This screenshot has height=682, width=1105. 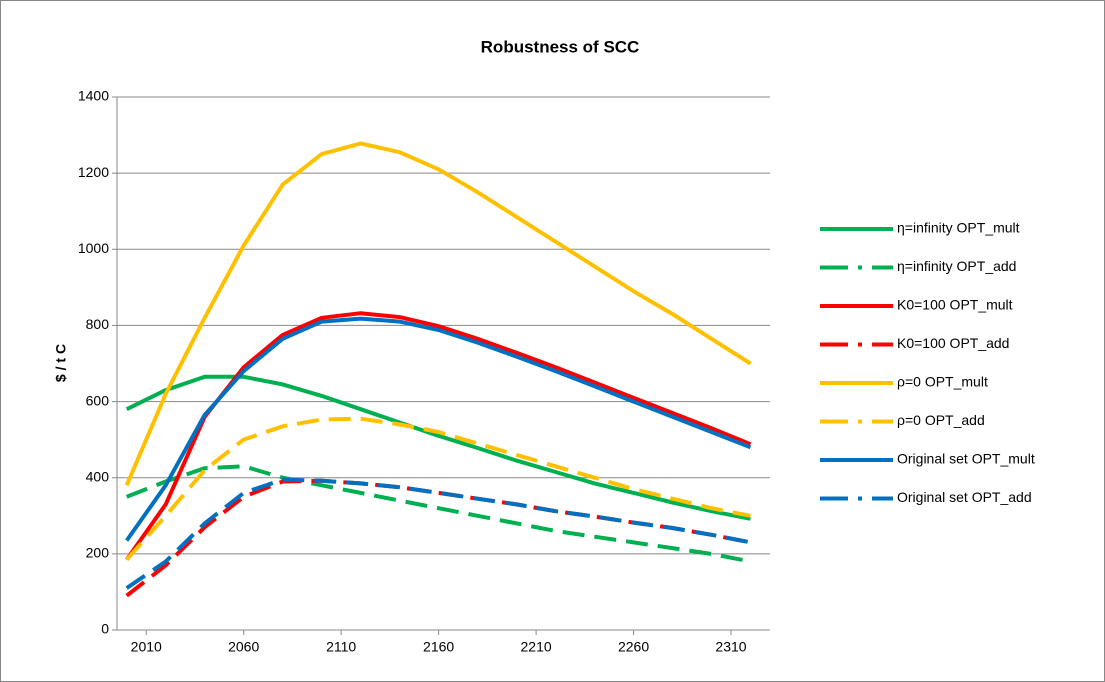 What do you see at coordinates (98, 476) in the screenshot?
I see `y-tick-label: 400` at bounding box center [98, 476].